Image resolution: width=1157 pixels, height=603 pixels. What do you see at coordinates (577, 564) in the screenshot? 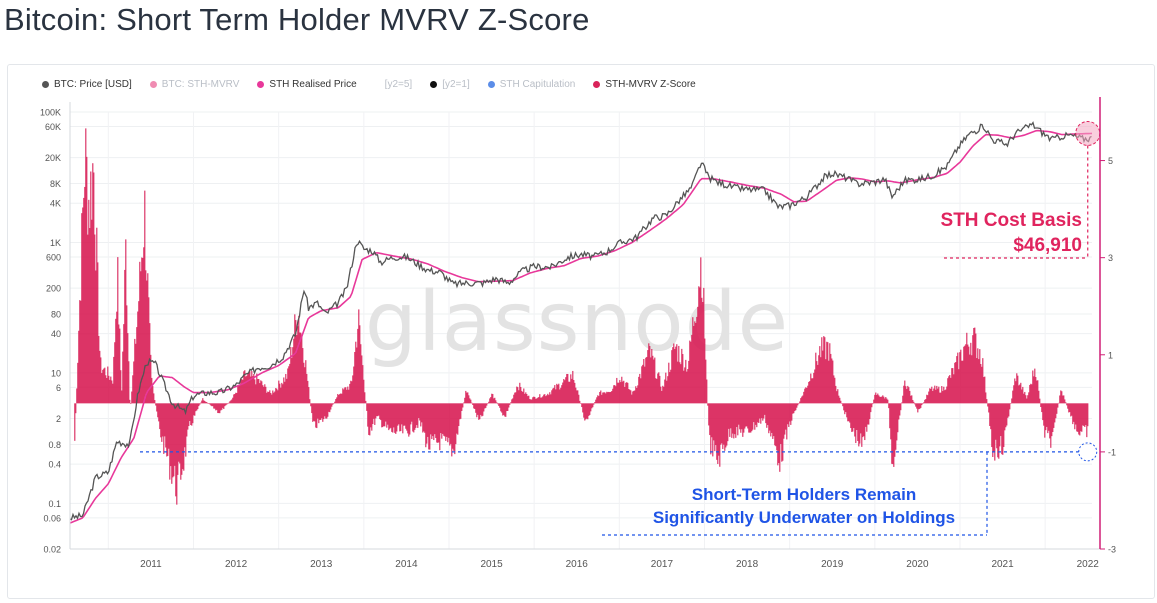
I see `x-tick-label: 2016` at bounding box center [577, 564].